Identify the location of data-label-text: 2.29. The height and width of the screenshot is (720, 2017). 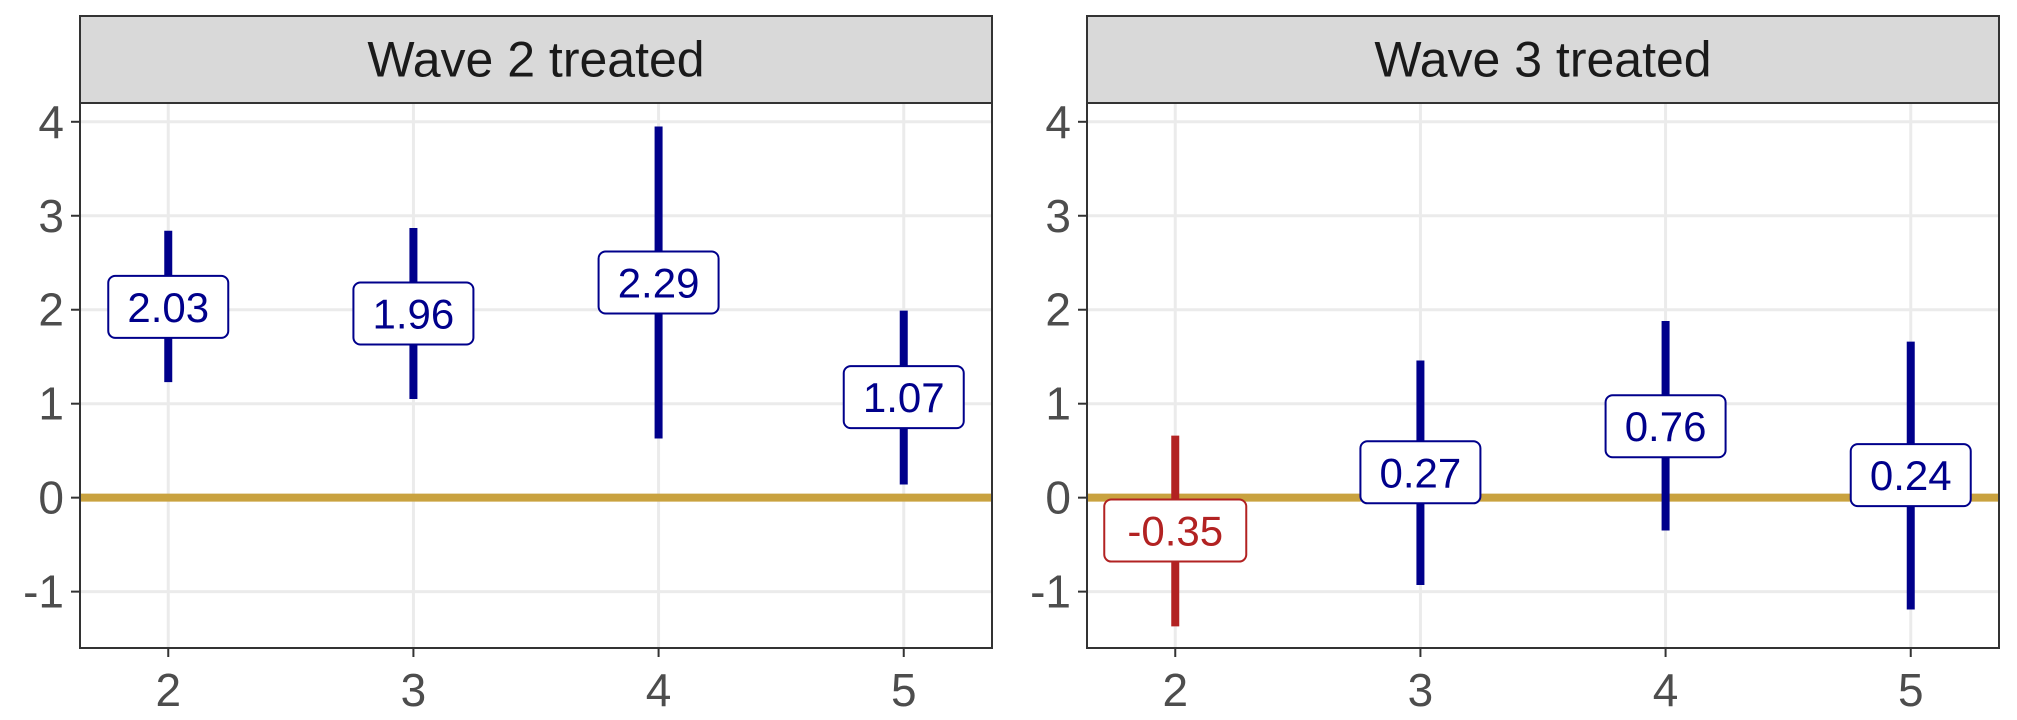
(659, 282).